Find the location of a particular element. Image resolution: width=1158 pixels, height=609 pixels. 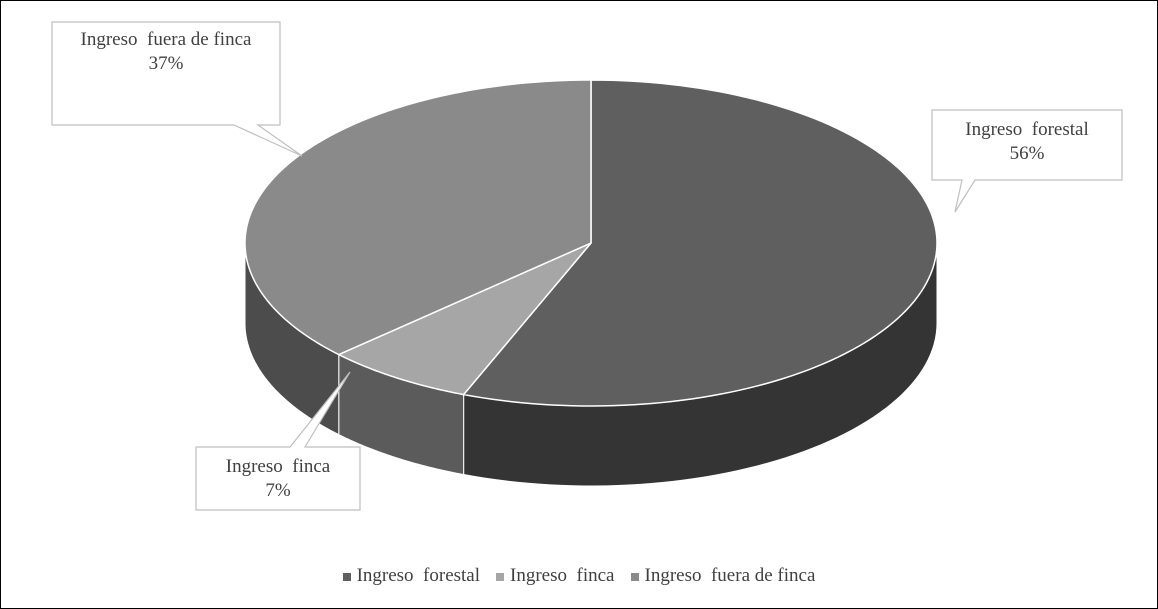

label-name: Ingreso fuera de finca is located at coordinates (166, 39).